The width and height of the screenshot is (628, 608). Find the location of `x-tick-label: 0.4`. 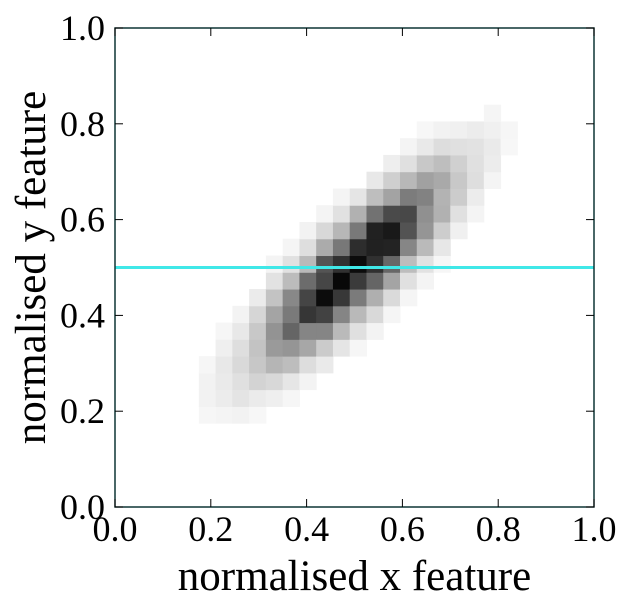

x-tick-label: 0.4 is located at coordinates (306, 529).